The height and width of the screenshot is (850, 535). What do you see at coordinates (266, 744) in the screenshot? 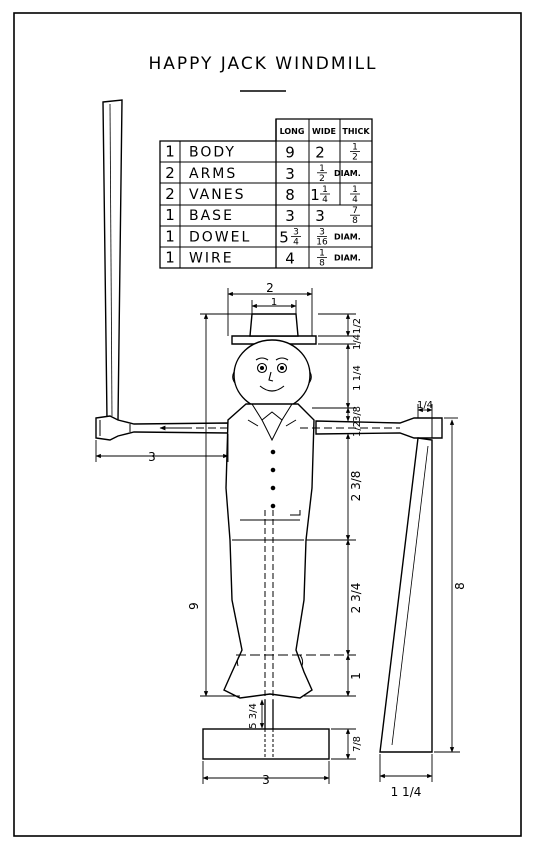
I see `base-block` at bounding box center [266, 744].